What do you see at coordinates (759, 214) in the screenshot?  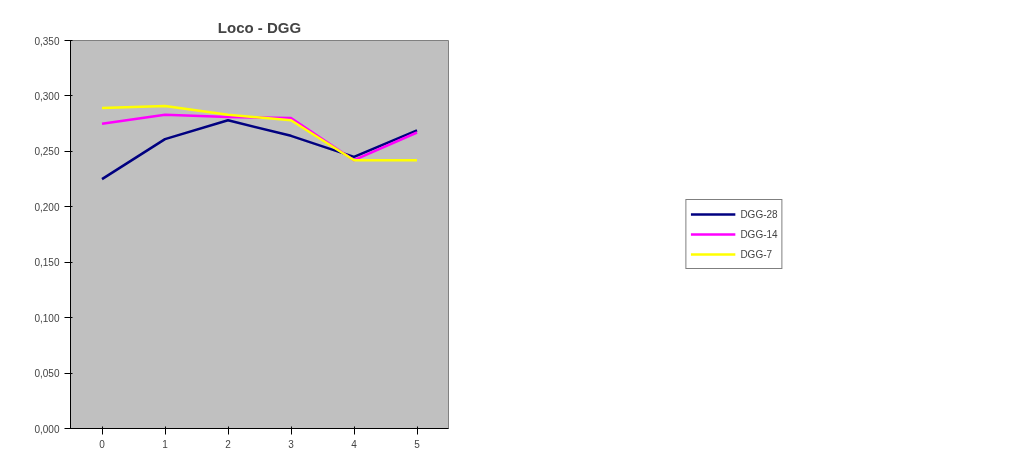 I see `legend-label: DGG-28` at bounding box center [759, 214].